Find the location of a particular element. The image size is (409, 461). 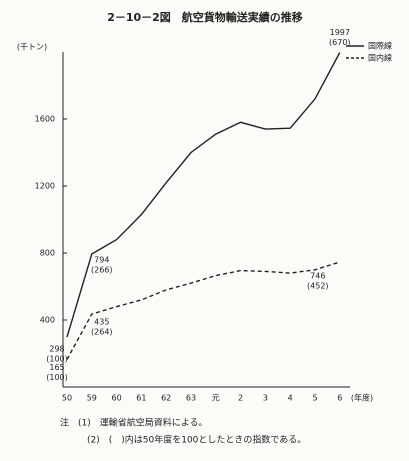

y-tick-label: 400 is located at coordinates (47, 320).